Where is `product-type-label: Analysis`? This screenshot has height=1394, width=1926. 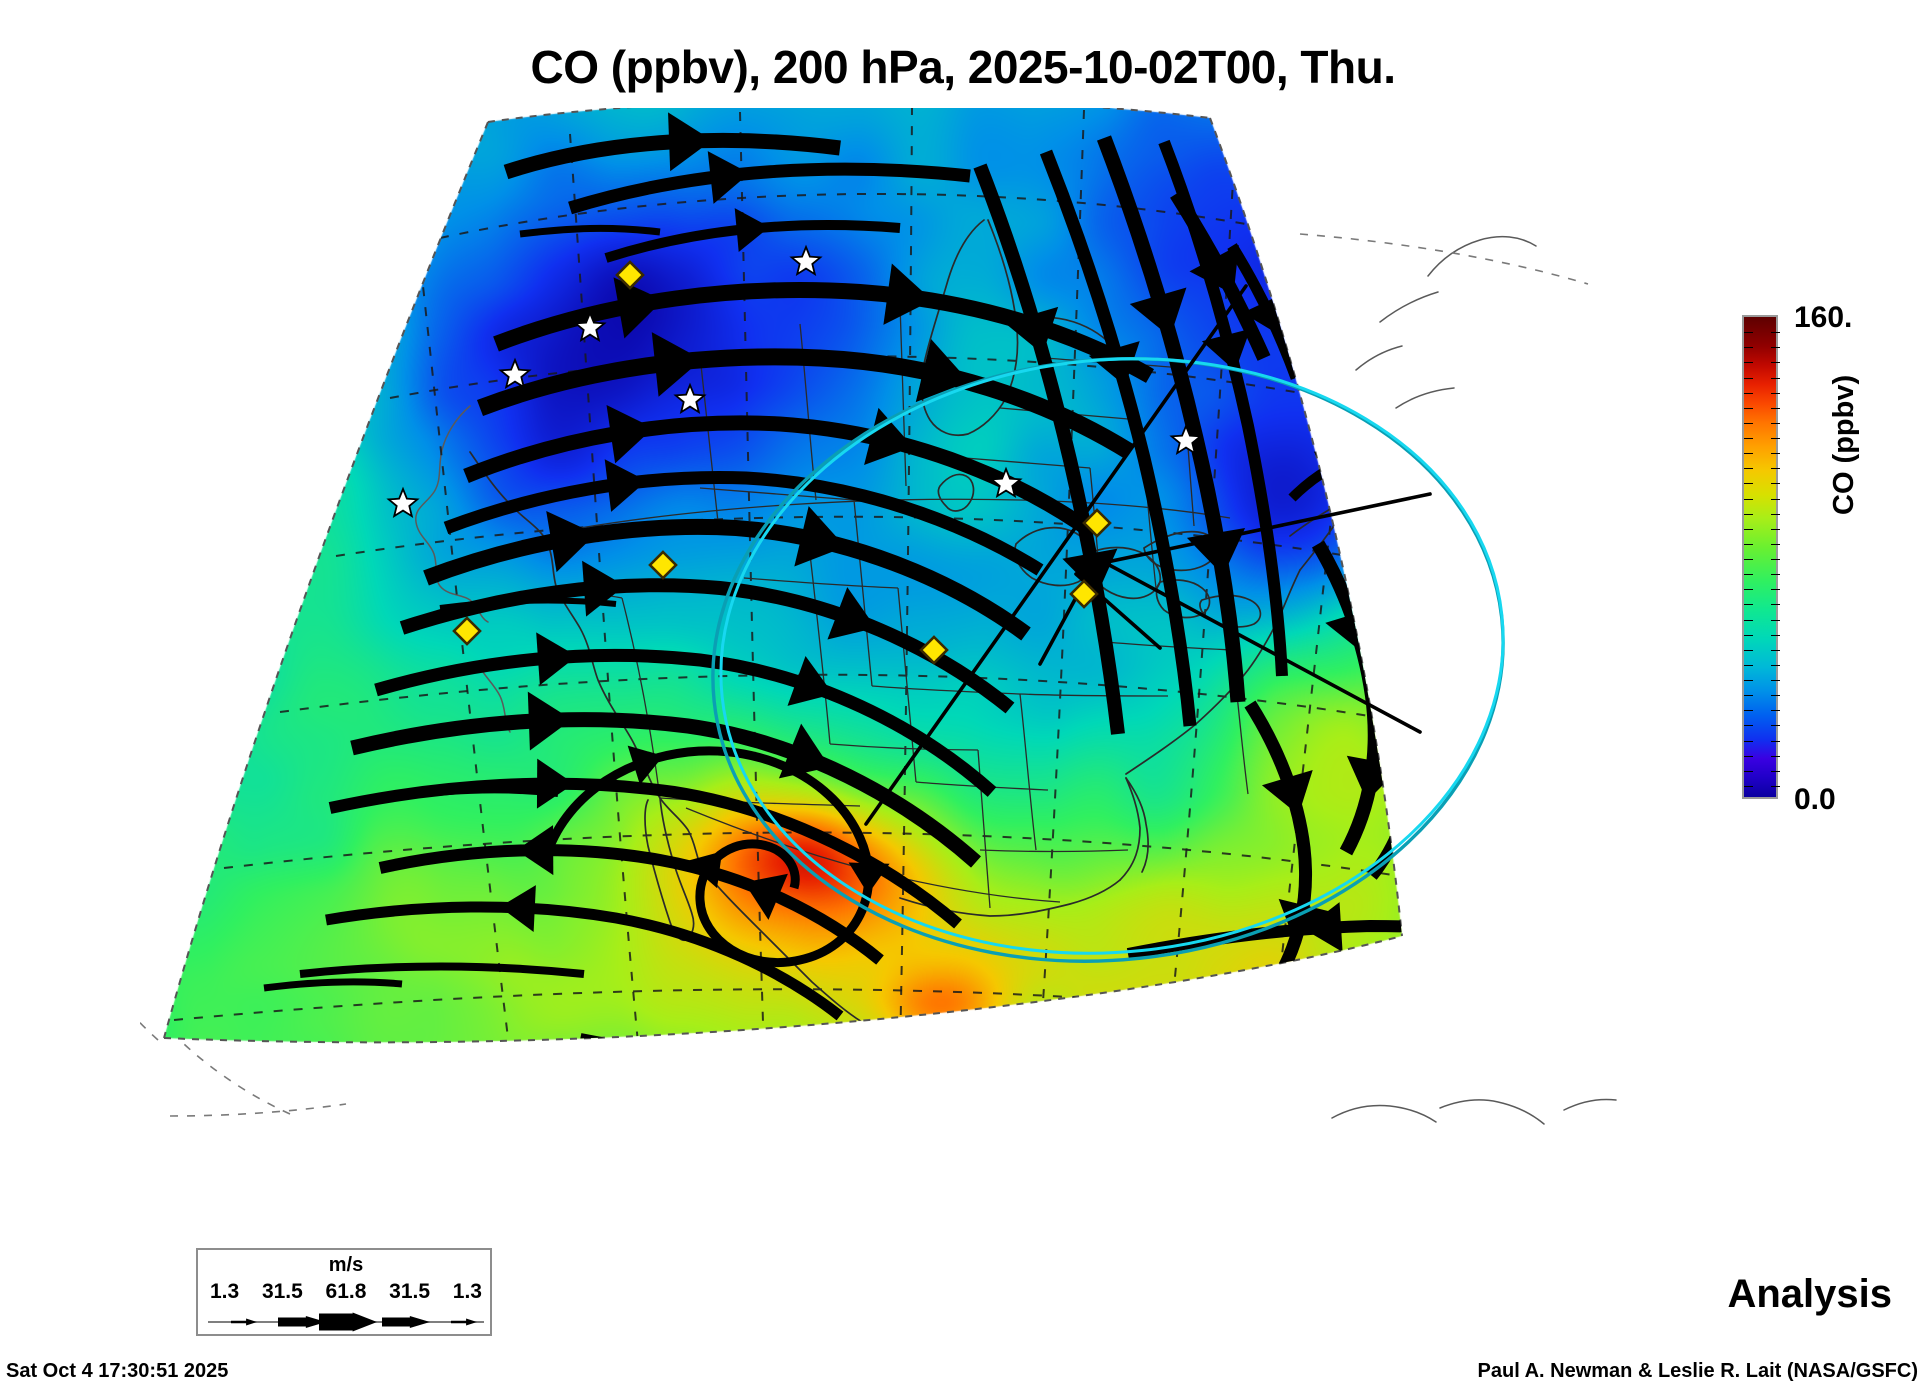 product-type-label: Analysis is located at coordinates (1809, 1294).